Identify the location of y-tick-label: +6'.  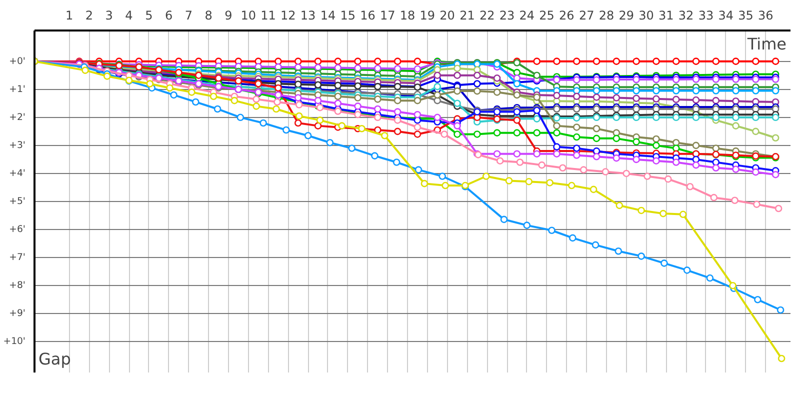
(17, 230).